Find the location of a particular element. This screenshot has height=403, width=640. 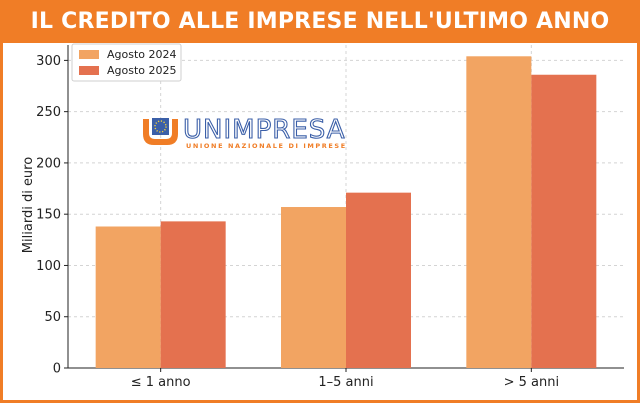

y-tick-label: 50 is located at coordinates (52, 317).